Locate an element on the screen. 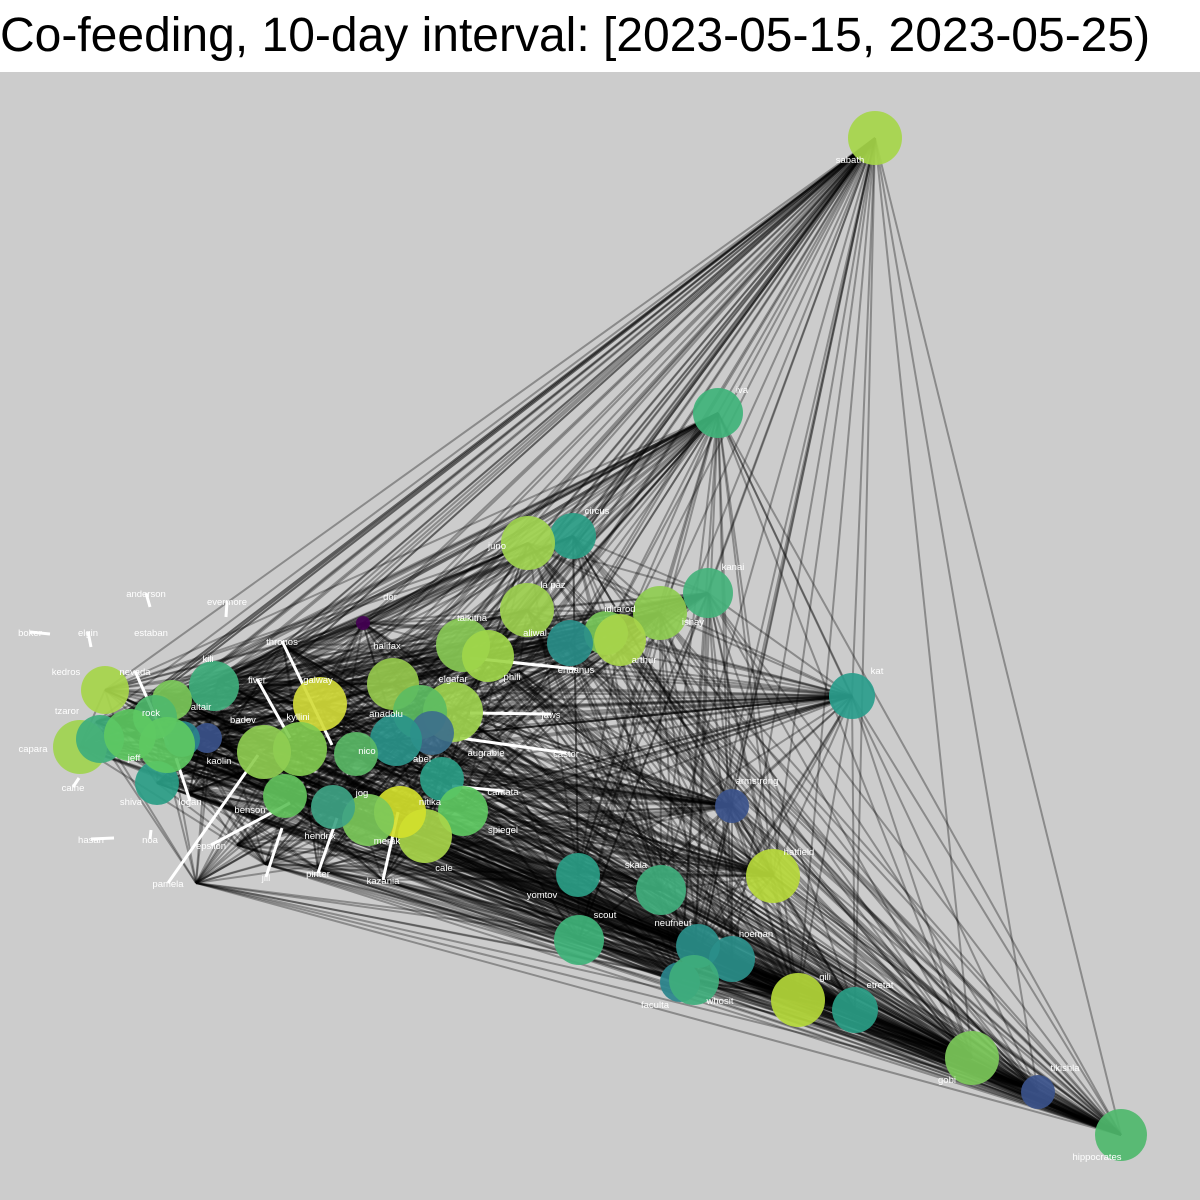 Image resolution: width=1200 pixels, height=1200 pixels. edge-spiegel-gobi is located at coordinates (717, 934).